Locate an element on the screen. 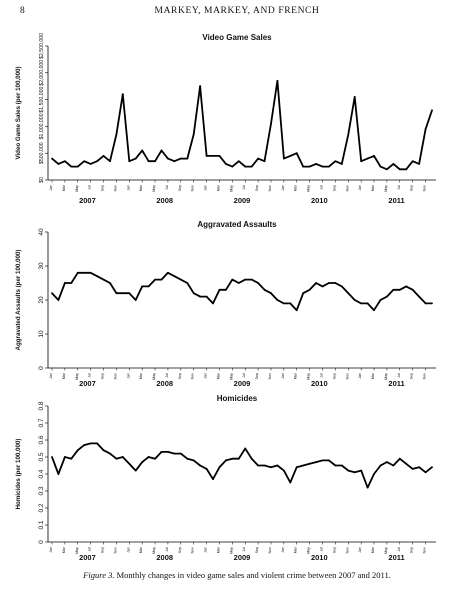  year-label: 2011 is located at coordinates (396, 200).